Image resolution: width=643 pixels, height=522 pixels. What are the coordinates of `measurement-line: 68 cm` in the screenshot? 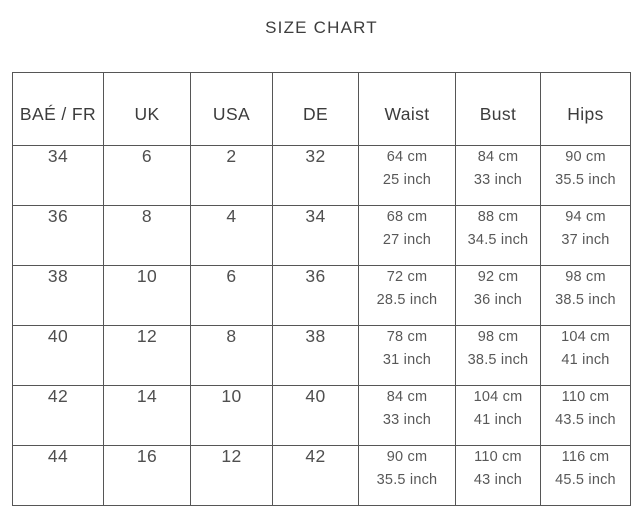 It's located at (407, 217).